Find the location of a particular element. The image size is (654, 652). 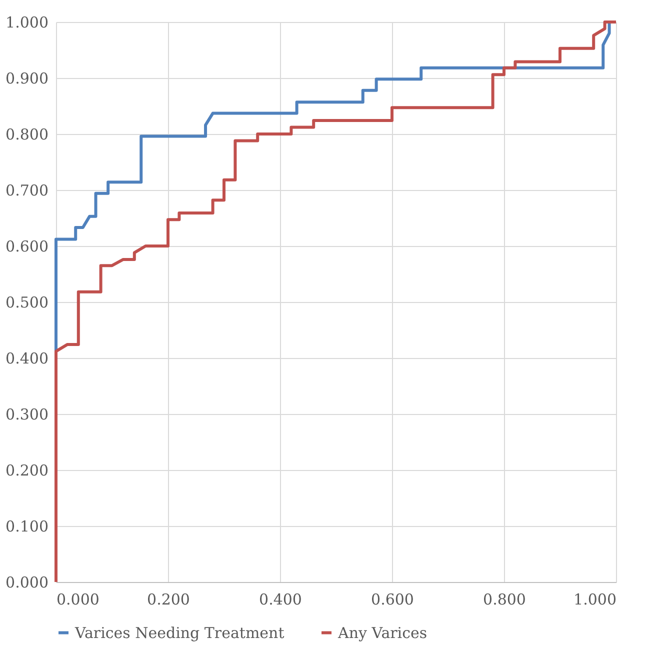

x-tick-label: 1.000 is located at coordinates (595, 599).